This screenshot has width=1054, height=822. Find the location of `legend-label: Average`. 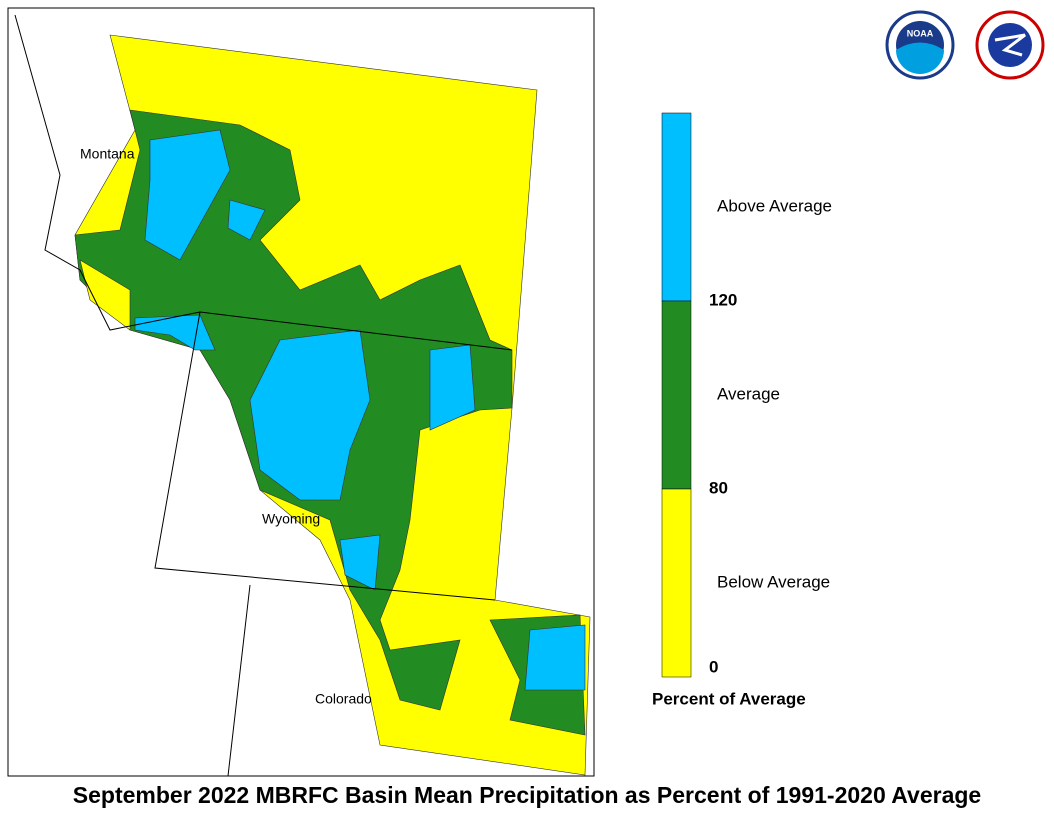

legend-label: Average is located at coordinates (748, 393).